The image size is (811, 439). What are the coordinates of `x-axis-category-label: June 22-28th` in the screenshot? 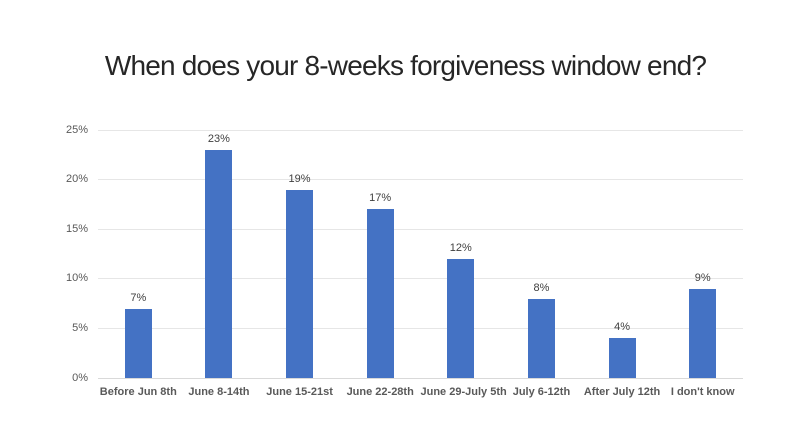 It's located at (380, 392).